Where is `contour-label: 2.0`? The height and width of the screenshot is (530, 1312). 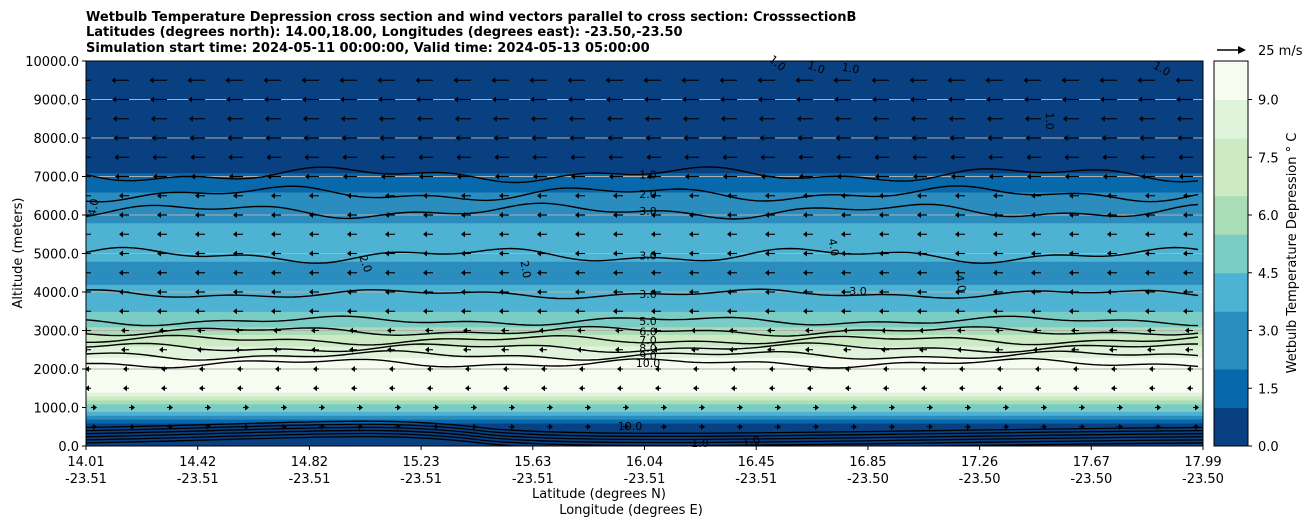
contour-label: 2.0 is located at coordinates (526, 269).